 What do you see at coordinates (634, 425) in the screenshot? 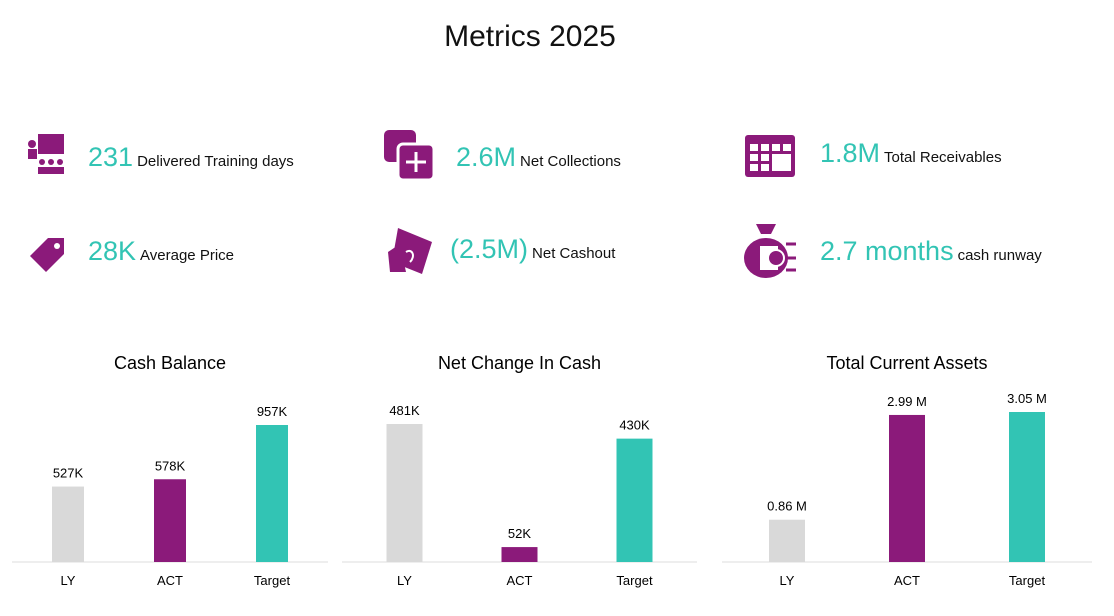
I see `value-label: 430K` at bounding box center [634, 425].